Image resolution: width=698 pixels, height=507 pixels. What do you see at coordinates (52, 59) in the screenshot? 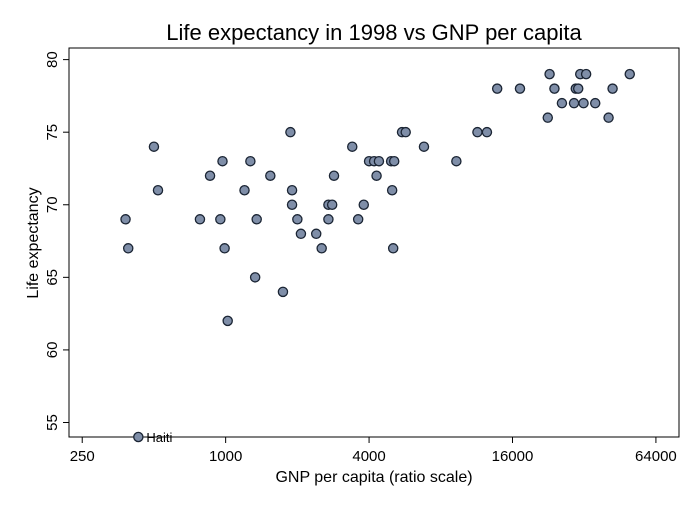
I see `y-tick-label: 80` at bounding box center [52, 59].